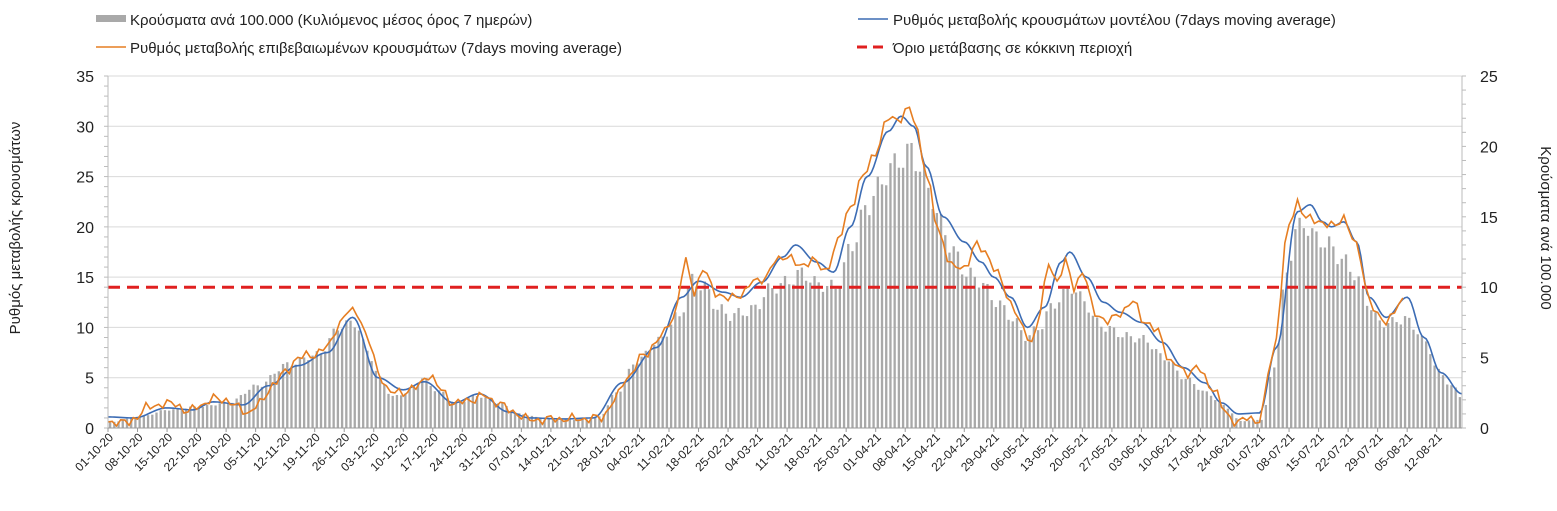  I want to click on y-tick-left: 10, so click(85, 328).